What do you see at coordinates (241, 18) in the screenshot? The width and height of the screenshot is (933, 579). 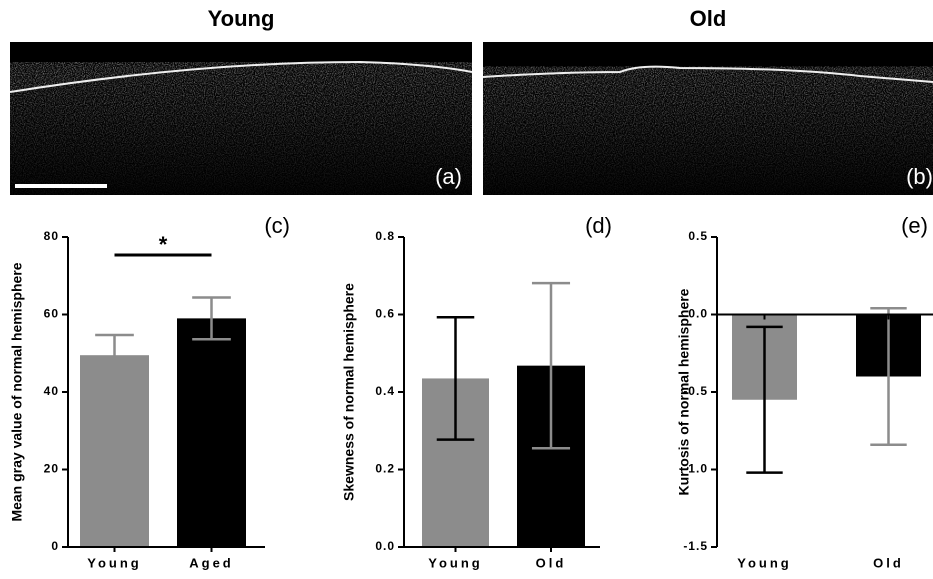 I see `image-title: Young` at bounding box center [241, 18].